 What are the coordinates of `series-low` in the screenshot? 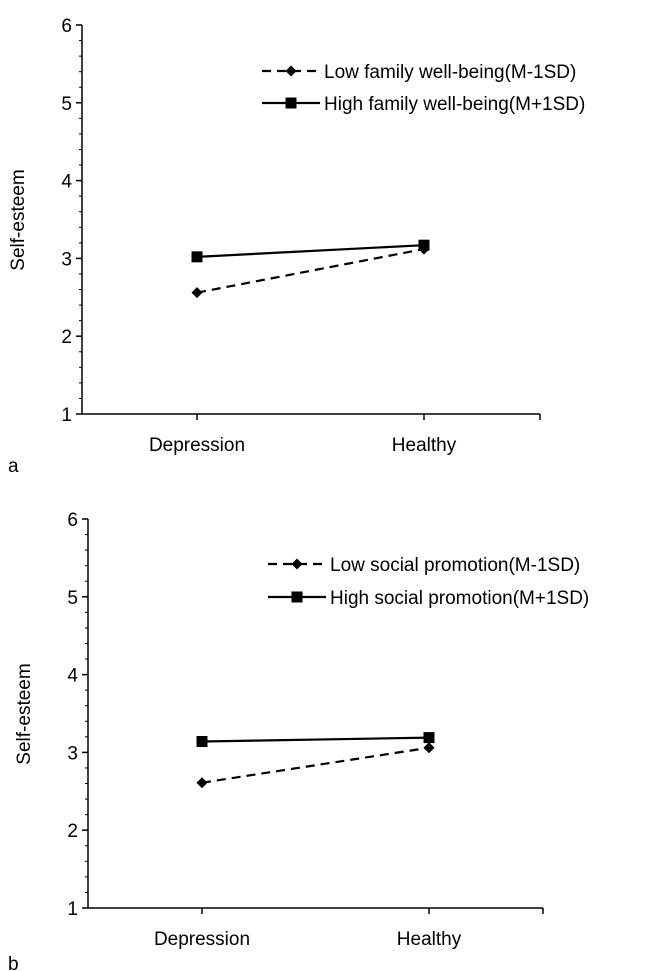 It's located at (315, 765).